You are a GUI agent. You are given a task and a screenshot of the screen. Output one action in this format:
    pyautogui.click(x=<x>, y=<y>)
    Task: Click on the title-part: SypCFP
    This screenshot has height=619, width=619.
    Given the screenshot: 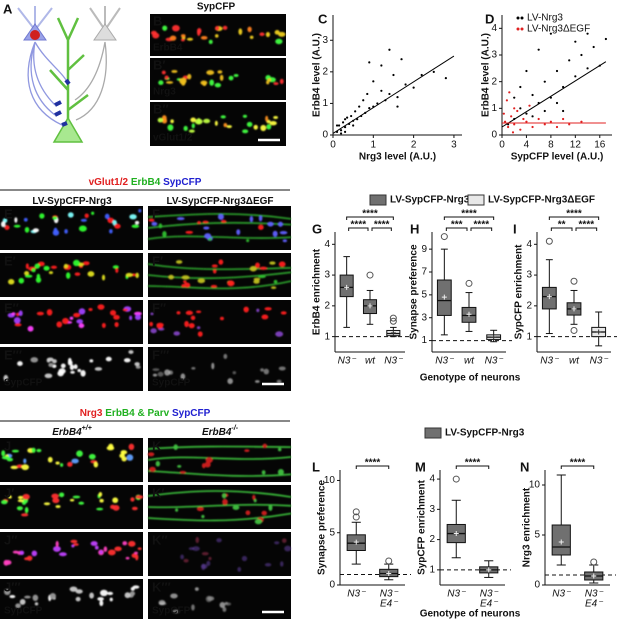 What is the action you would take?
    pyautogui.click(x=182, y=182)
    